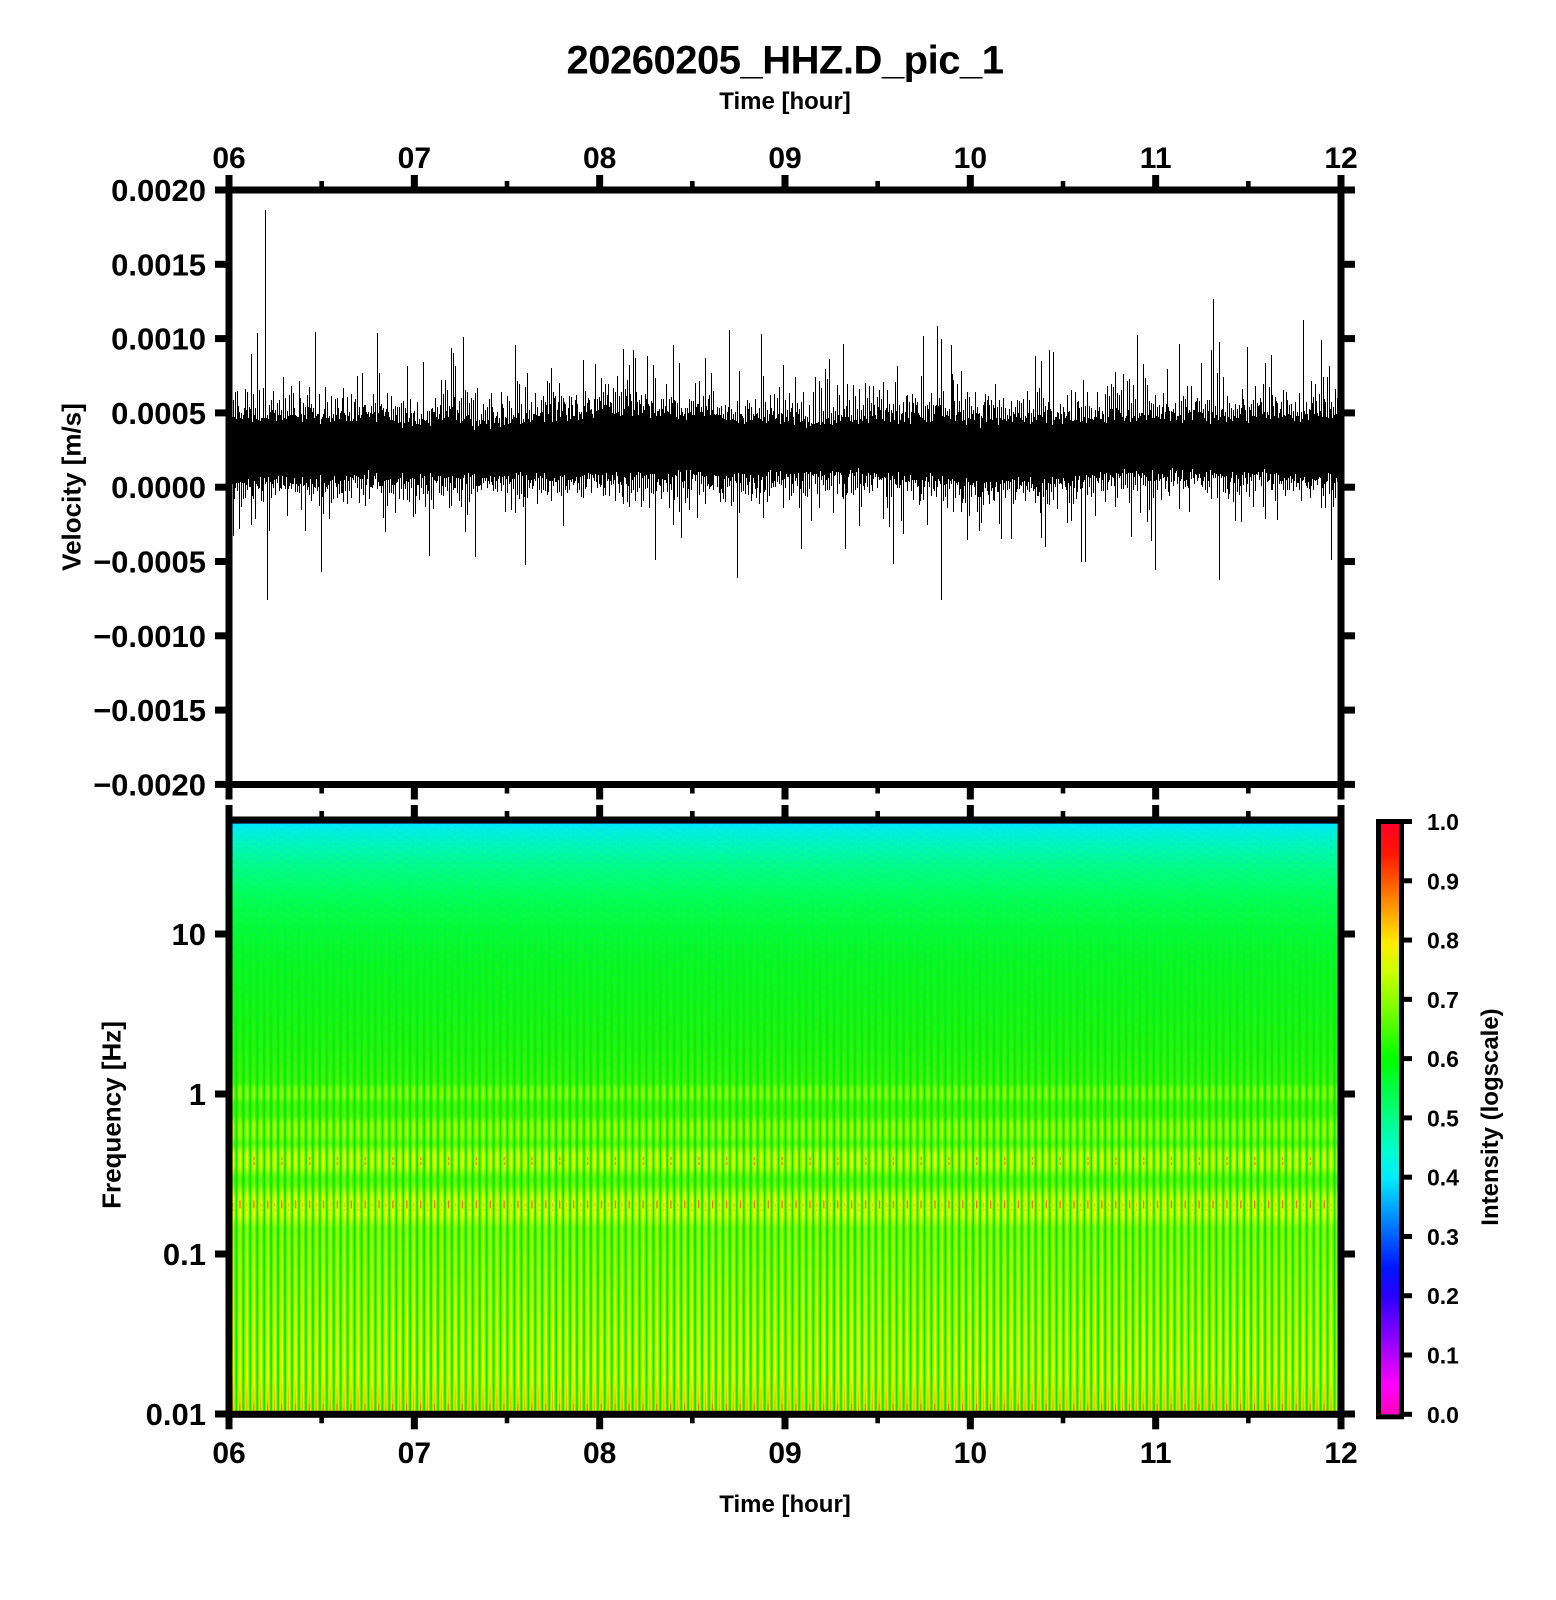 The height and width of the screenshot is (1600, 1556). I want to click on svg-text: 0.7, so click(1443, 1000).